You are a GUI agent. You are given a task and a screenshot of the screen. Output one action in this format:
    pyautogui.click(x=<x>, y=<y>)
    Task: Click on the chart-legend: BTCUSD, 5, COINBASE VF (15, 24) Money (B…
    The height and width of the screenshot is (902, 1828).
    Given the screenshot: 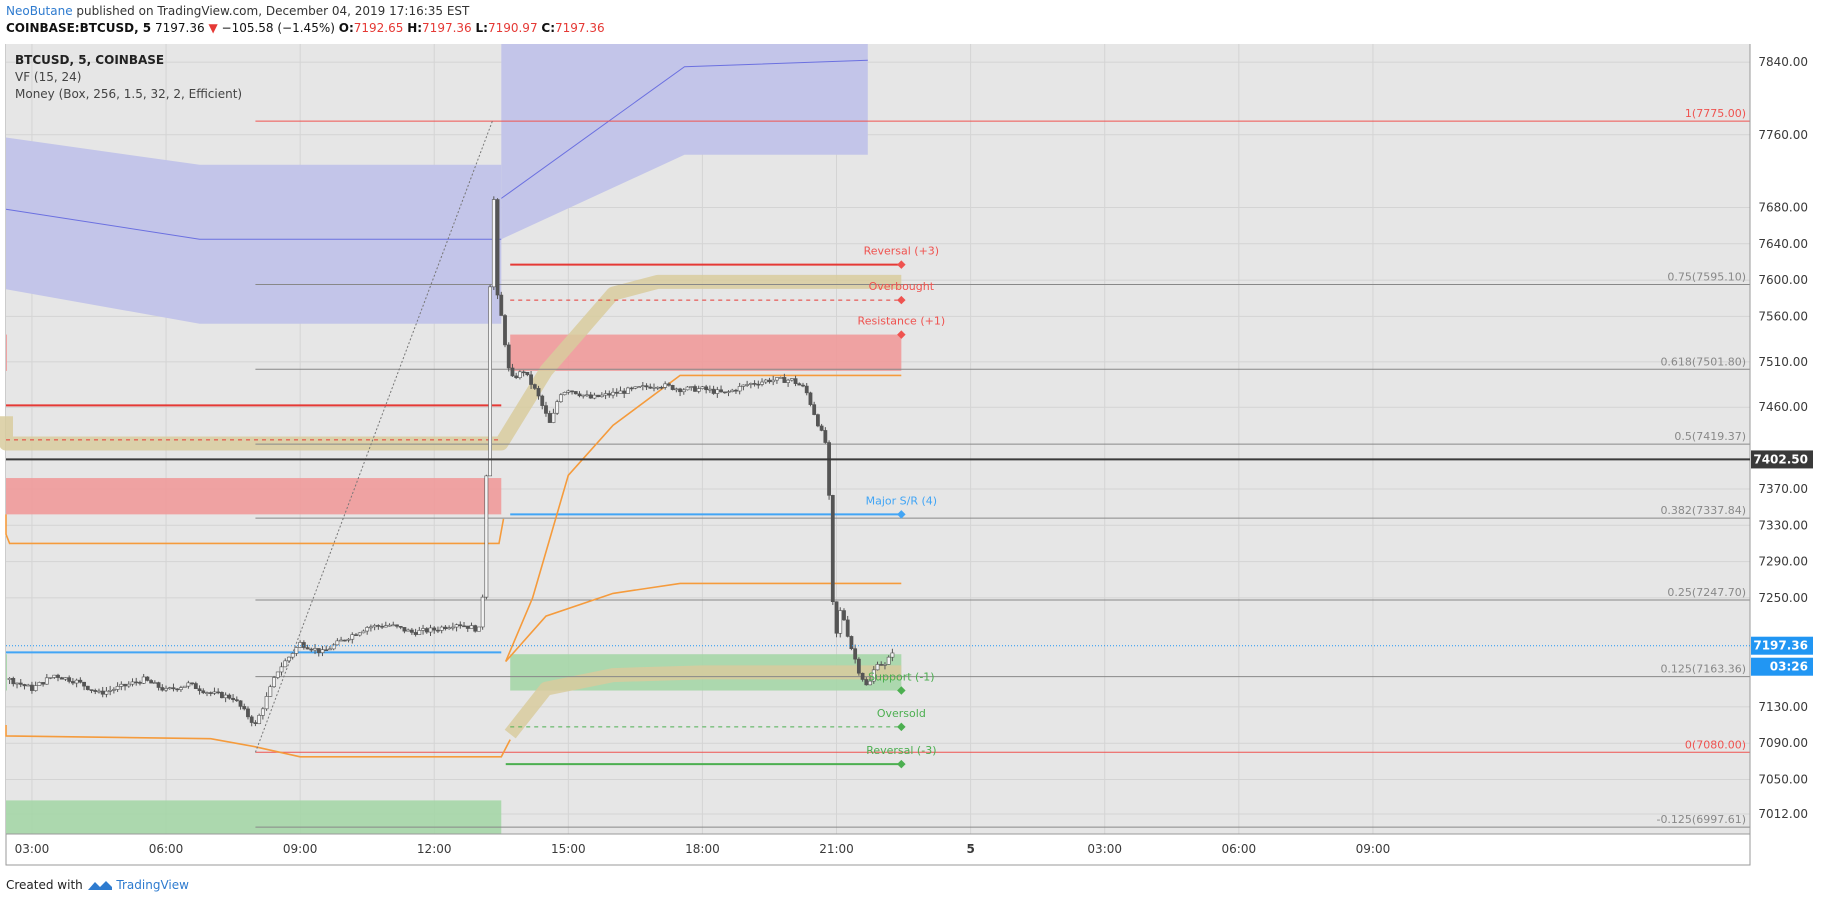 What is the action you would take?
    pyautogui.click(x=128, y=77)
    